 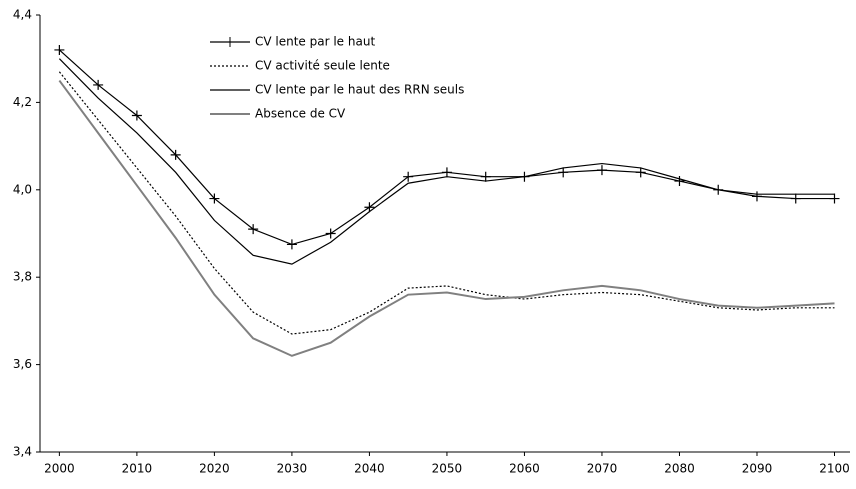 I want to click on y-tick-label: 3,6, so click(x=22, y=364).